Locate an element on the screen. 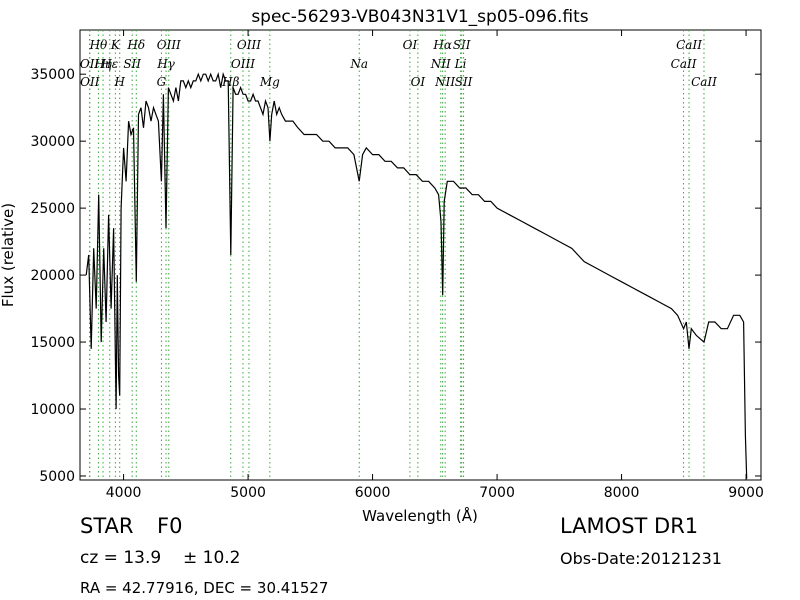 Image resolution: width=800 pixels, height=600 pixels. x-tick-label: 7000 is located at coordinates (497, 493).